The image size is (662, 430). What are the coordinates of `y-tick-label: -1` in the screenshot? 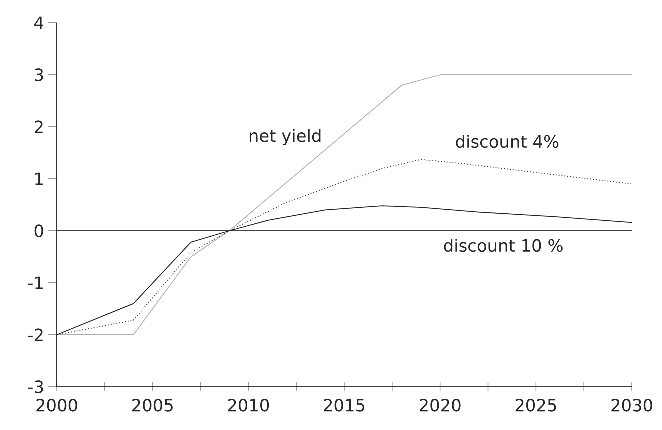 It's located at (35, 283).